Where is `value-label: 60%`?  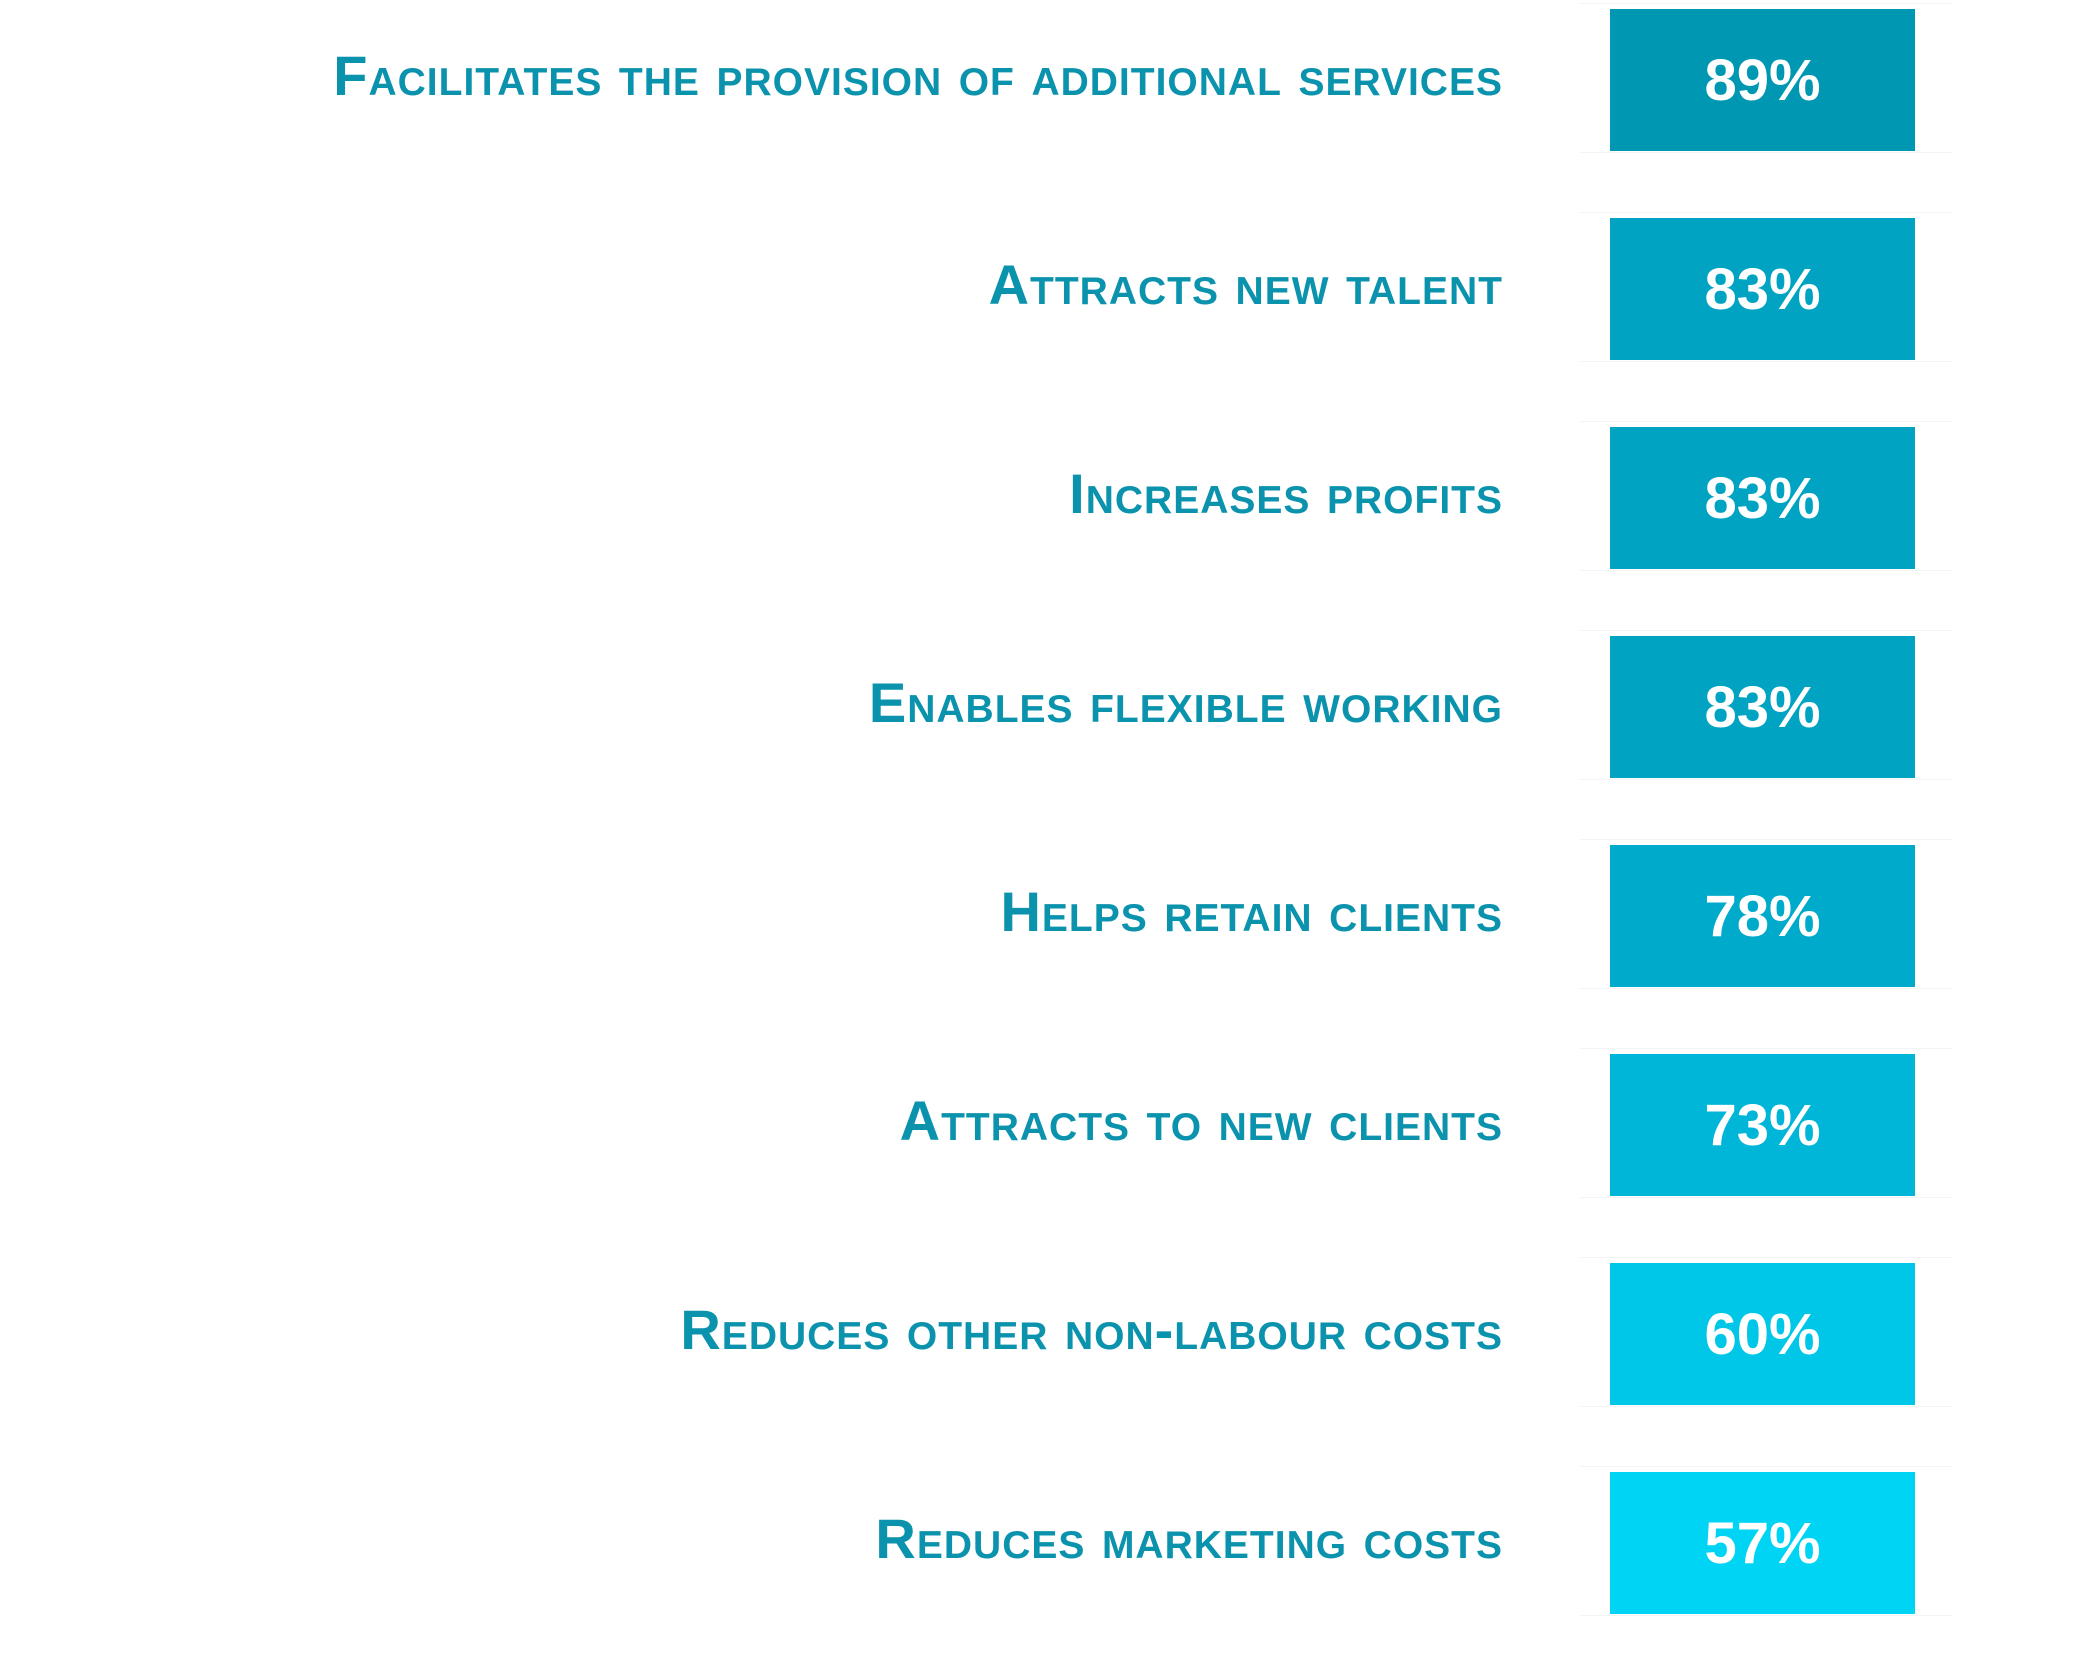 value-label: 60% is located at coordinates (1762, 1334).